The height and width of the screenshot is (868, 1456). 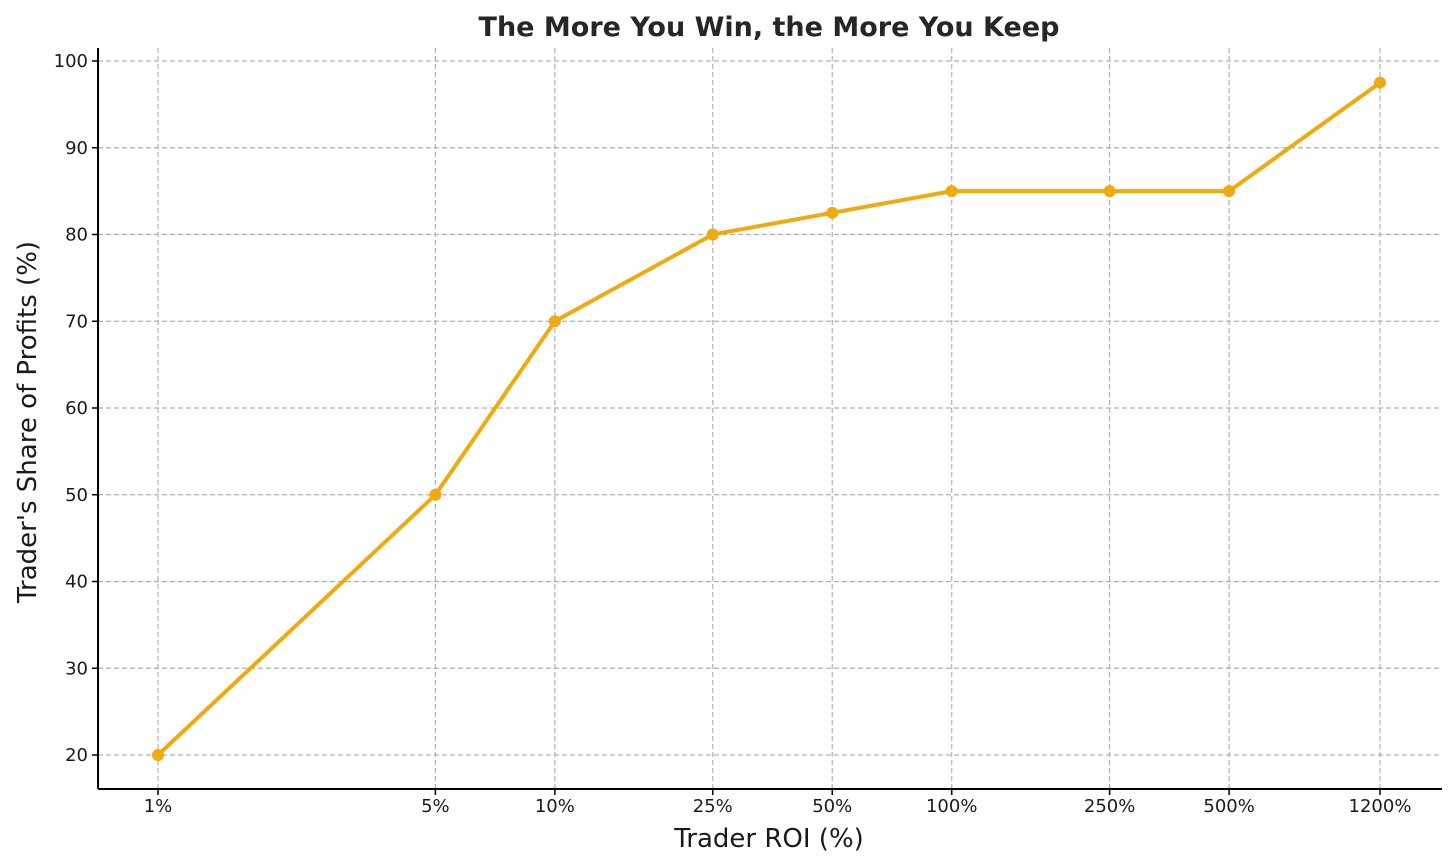 I want to click on x-tick-label: 500%, so click(x=1228, y=806).